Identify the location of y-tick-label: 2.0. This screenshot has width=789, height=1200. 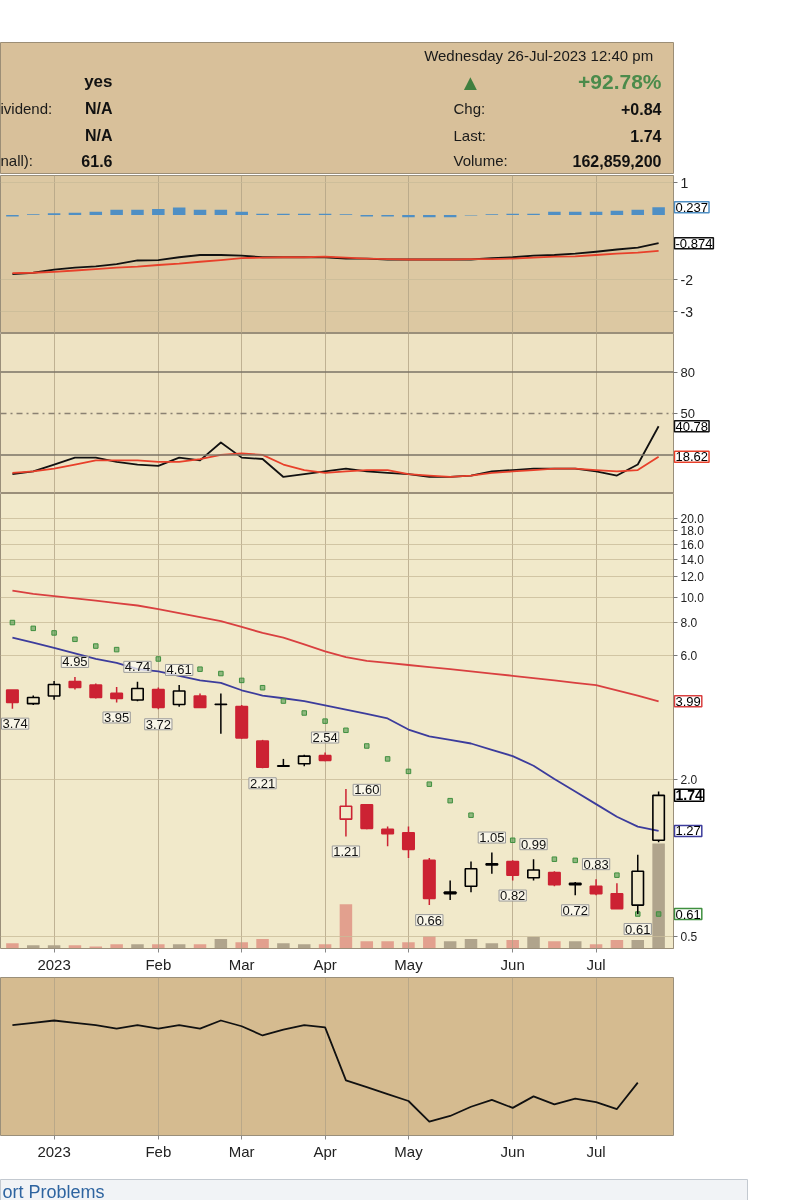
(689, 780).